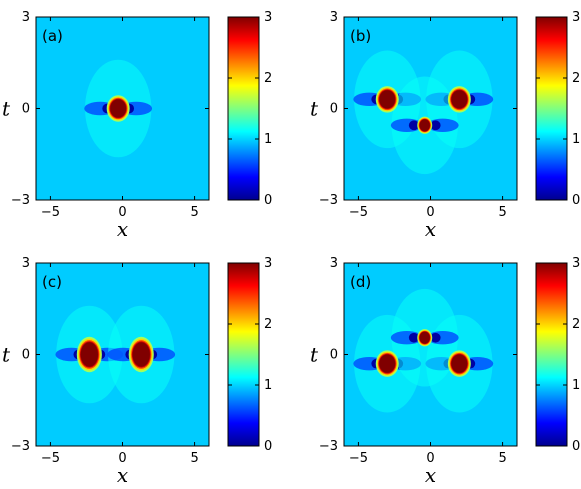 The width and height of the screenshot is (581, 489). What do you see at coordinates (52, 36) in the screenshot?
I see `panel-label: (a)` at bounding box center [52, 36].